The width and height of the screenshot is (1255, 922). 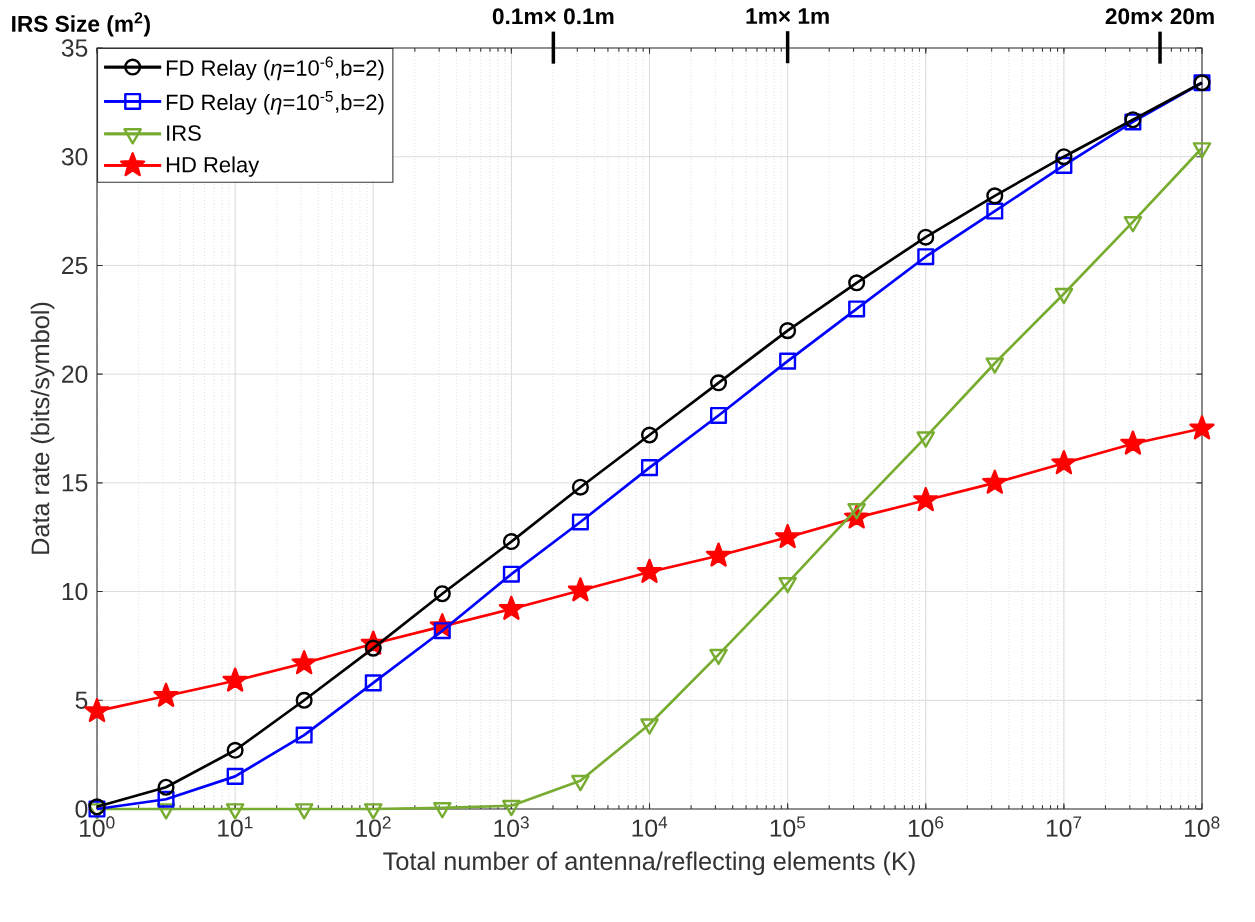 I want to click on y-tick-label: 0, so click(x=81, y=809).